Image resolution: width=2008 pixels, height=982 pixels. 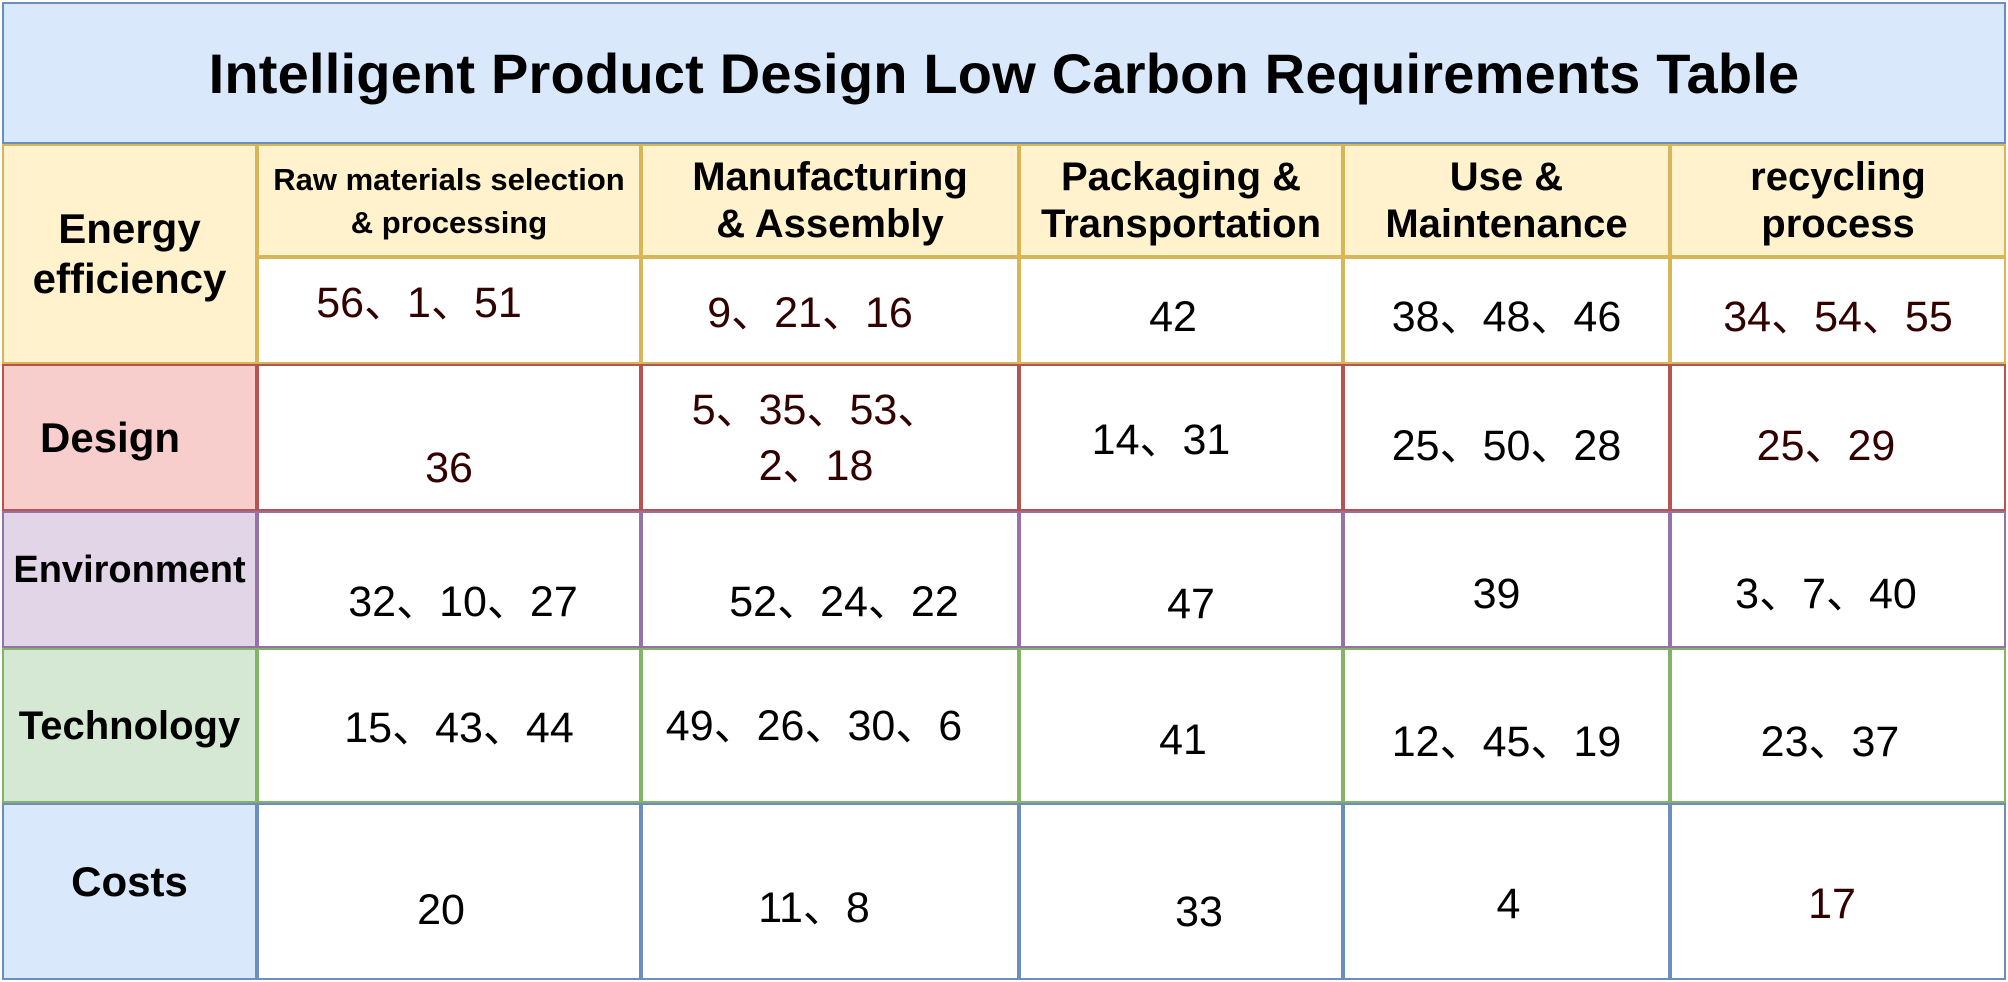 I want to click on table-cell: 32、10、27, so click(x=449, y=579).